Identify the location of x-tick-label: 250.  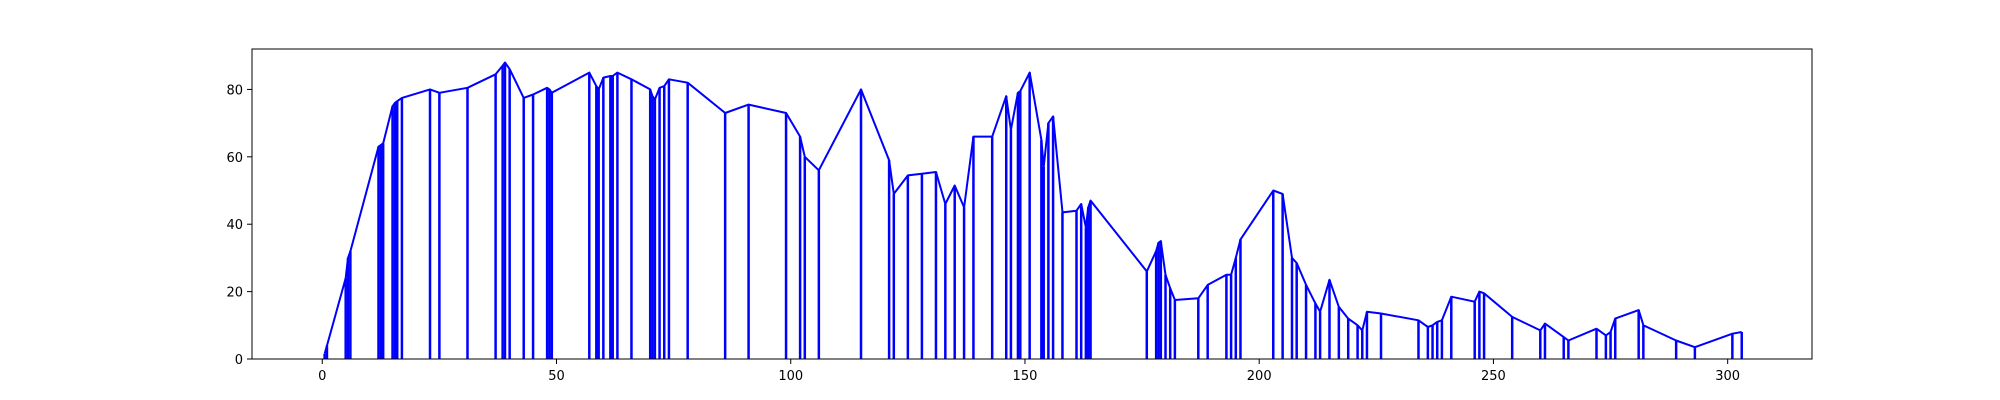
(1493, 376).